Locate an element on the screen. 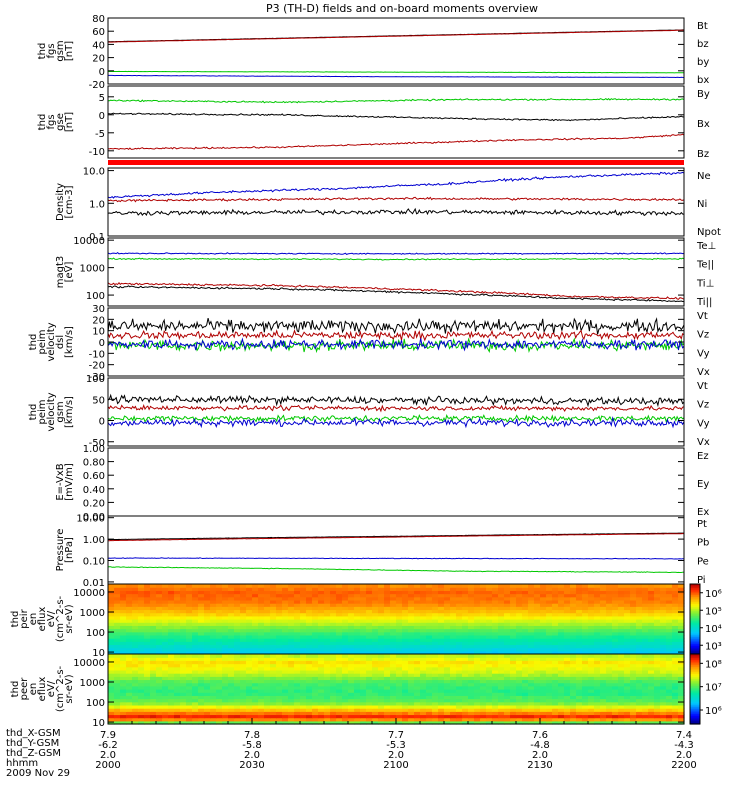 The height and width of the screenshot is (800, 750). series-line-Bx is located at coordinates (396, 117).